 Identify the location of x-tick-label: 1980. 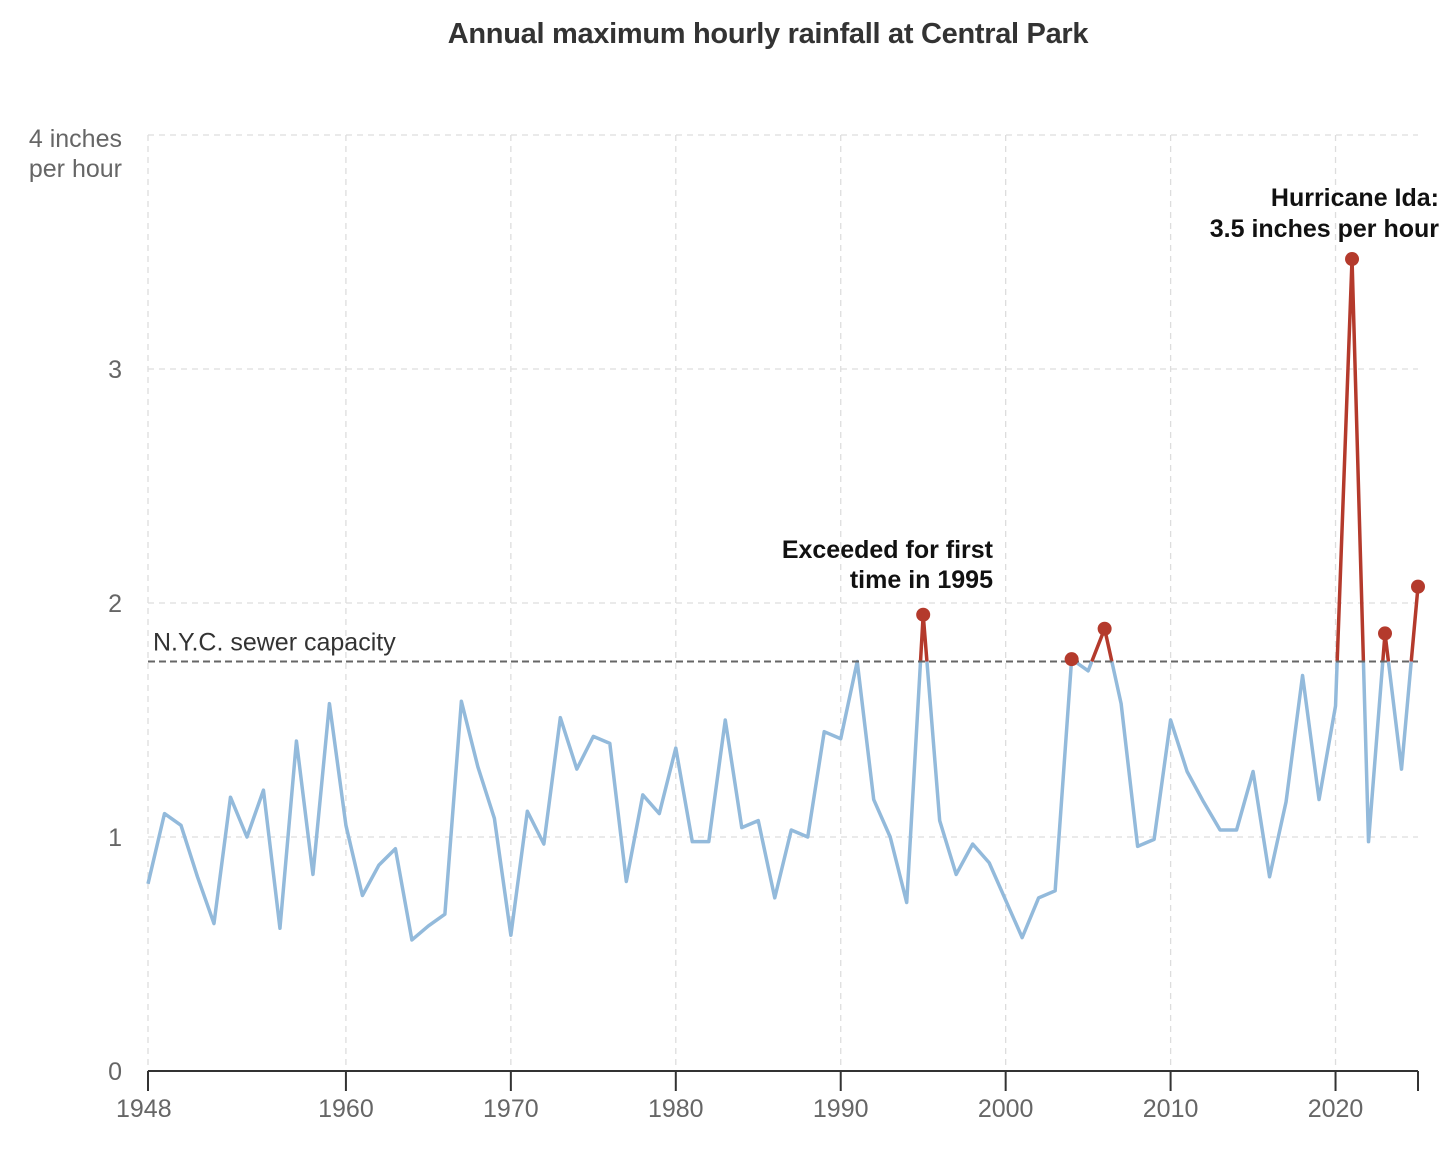
(676, 1109).